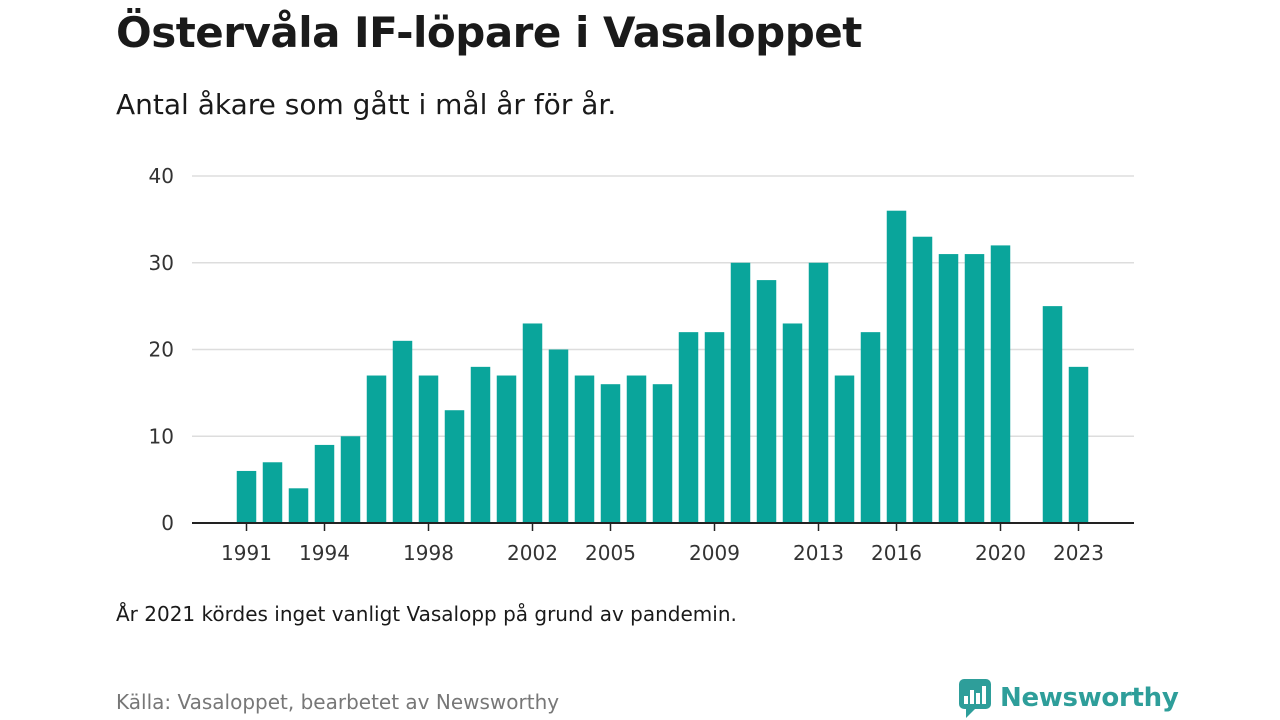  What do you see at coordinates (636, 449) in the screenshot?
I see `bar-2006` at bounding box center [636, 449].